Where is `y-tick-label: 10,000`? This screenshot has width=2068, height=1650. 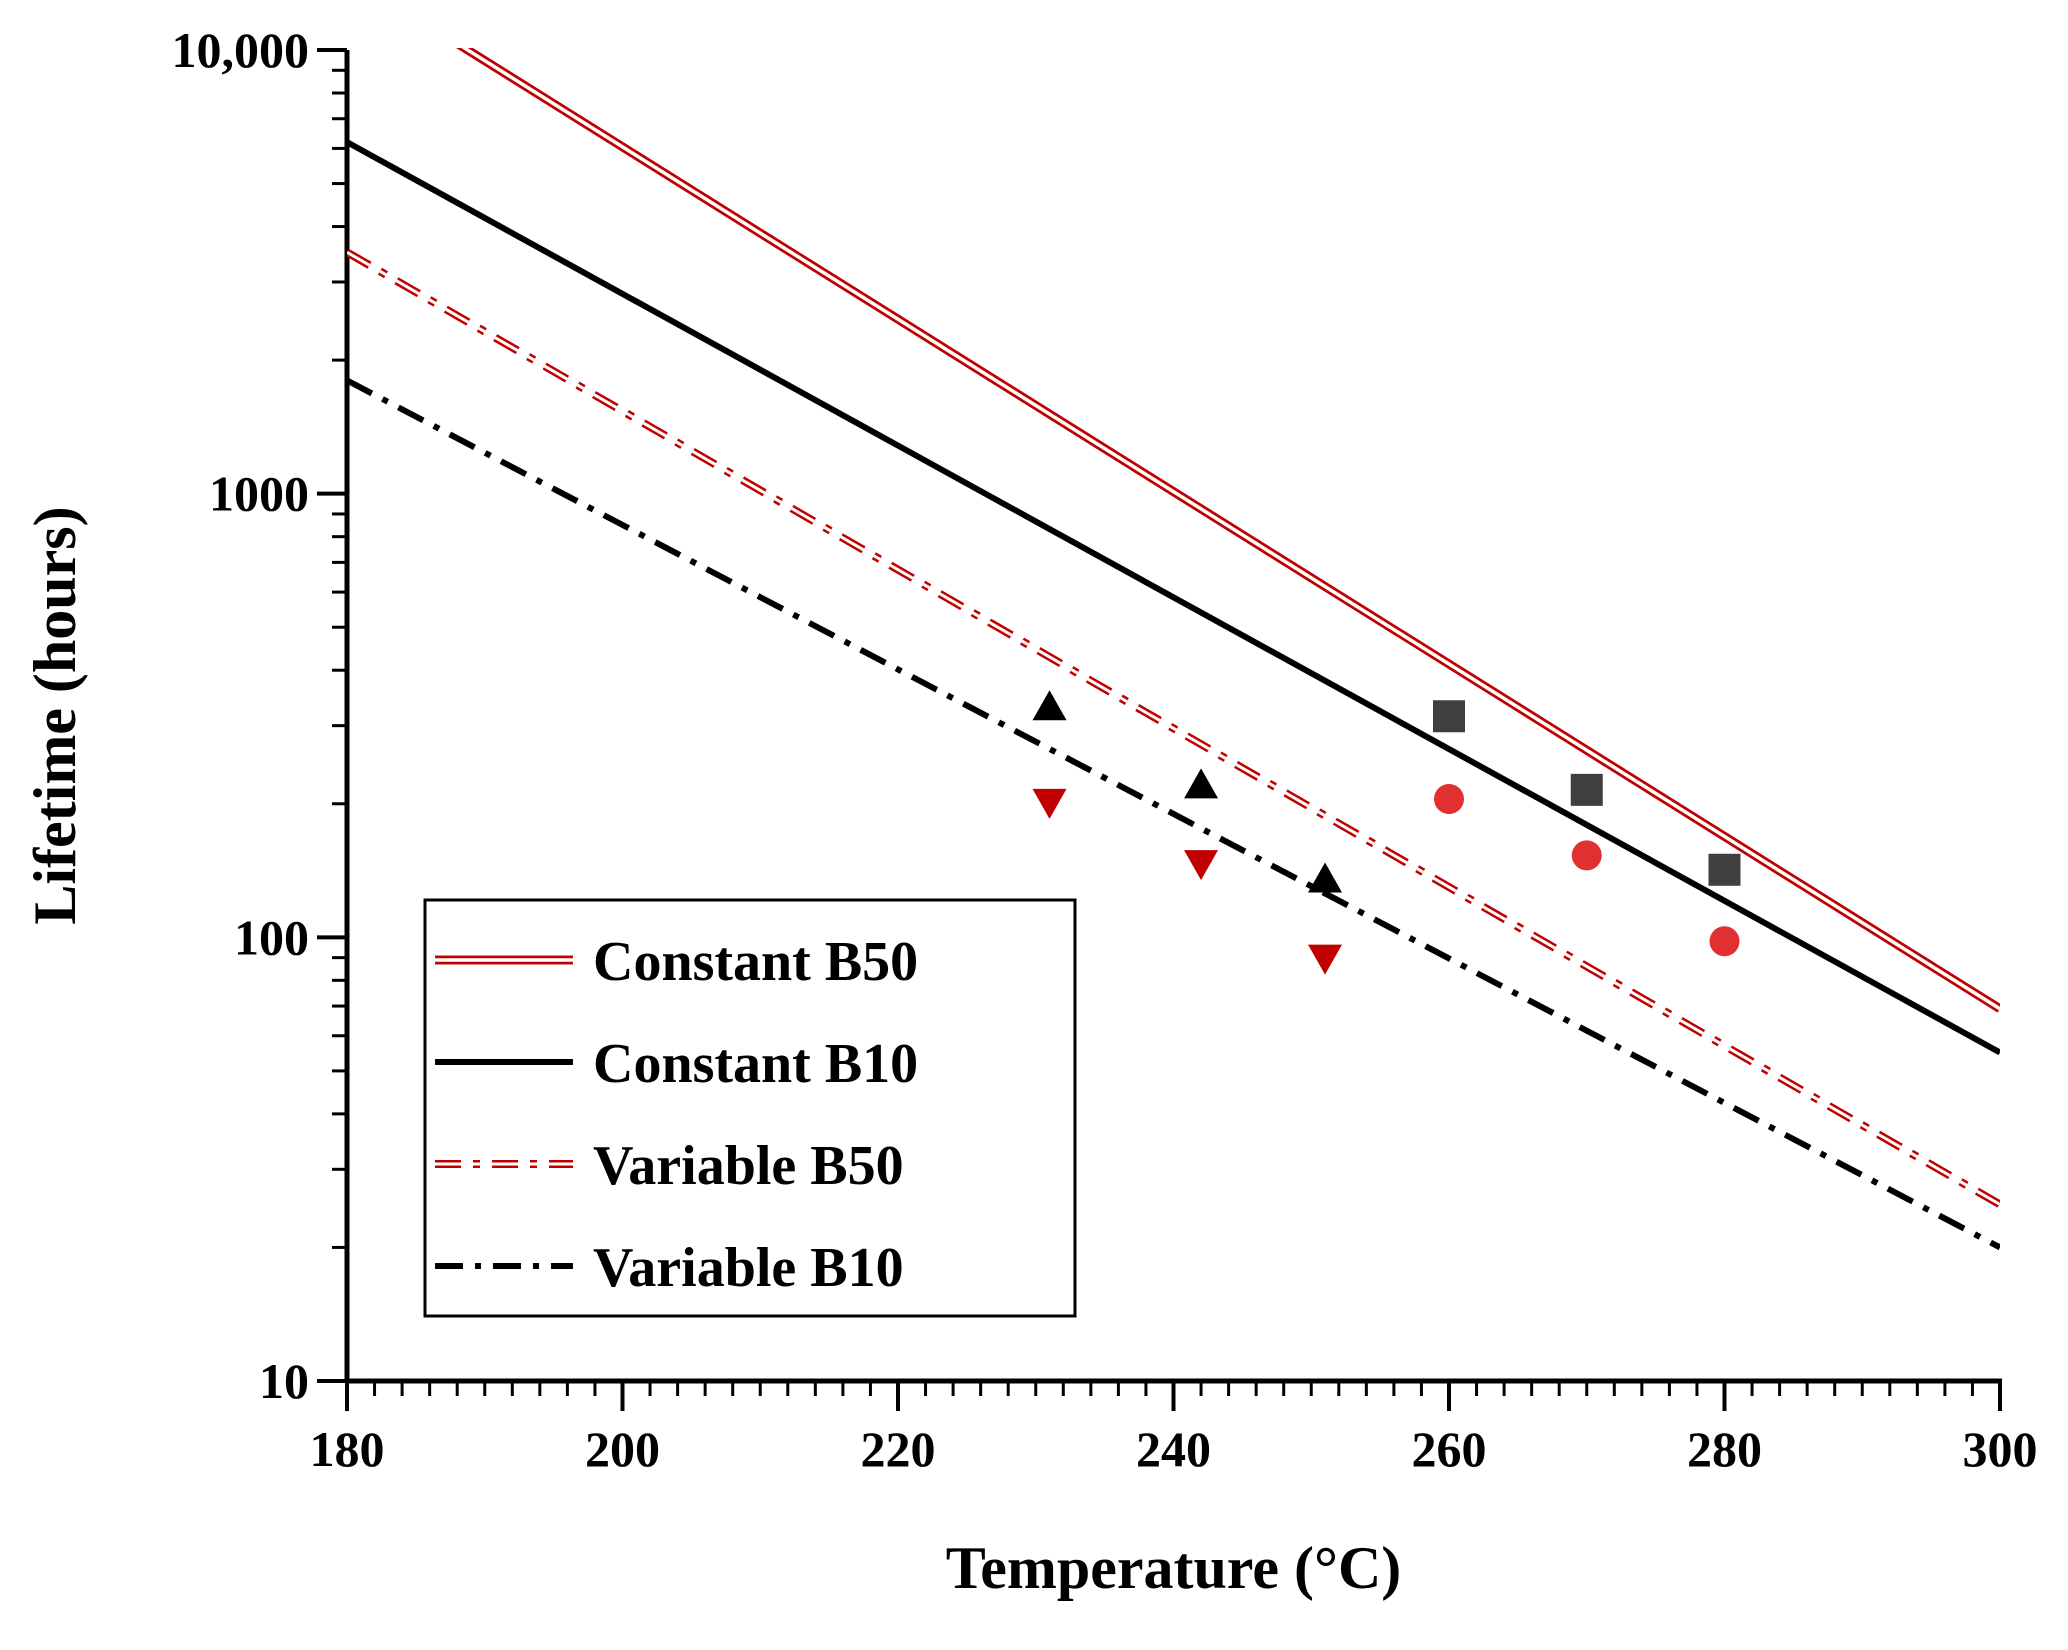
y-tick-label: 10,000 is located at coordinates (241, 50).